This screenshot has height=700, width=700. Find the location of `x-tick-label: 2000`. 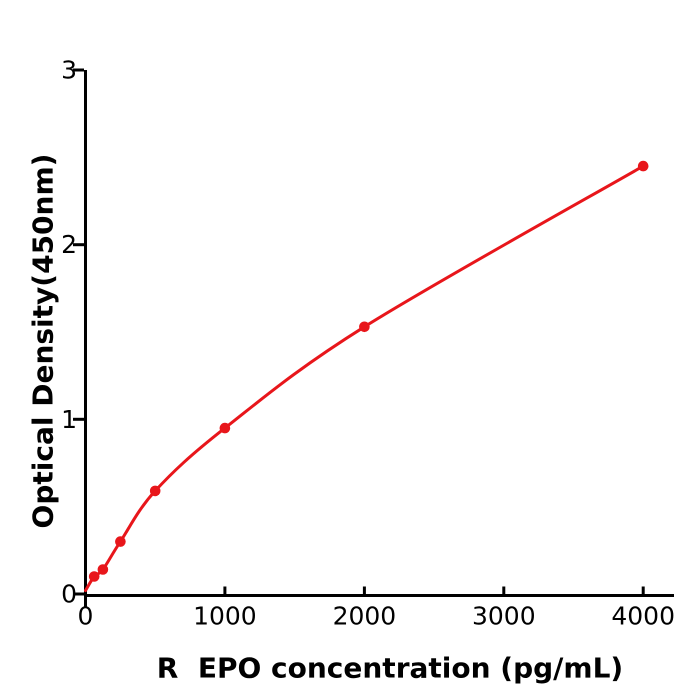

x-tick-label: 2000 is located at coordinates (365, 615).